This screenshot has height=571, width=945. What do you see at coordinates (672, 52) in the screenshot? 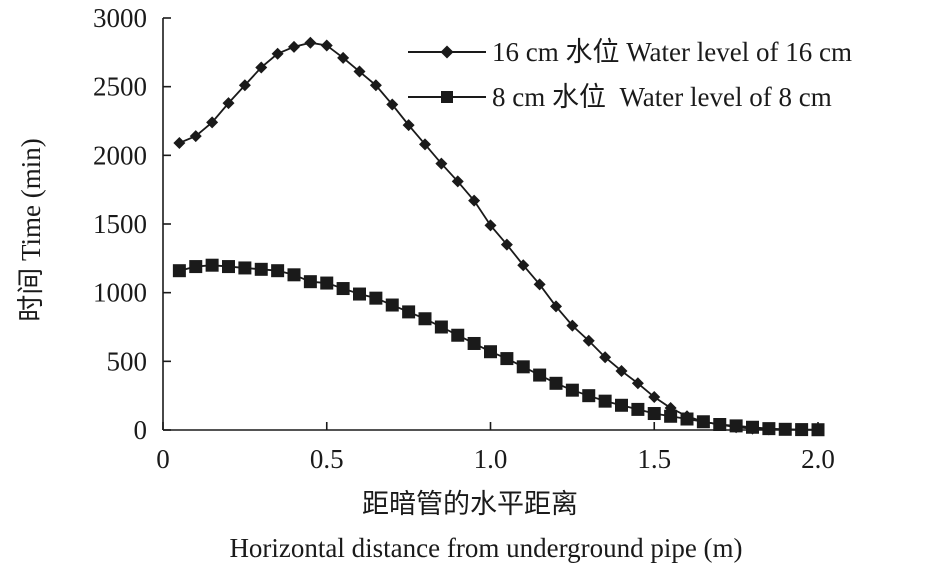
I see `legend-label-16cm: 16 cm 水位 Water level of 16 cm` at bounding box center [672, 52].